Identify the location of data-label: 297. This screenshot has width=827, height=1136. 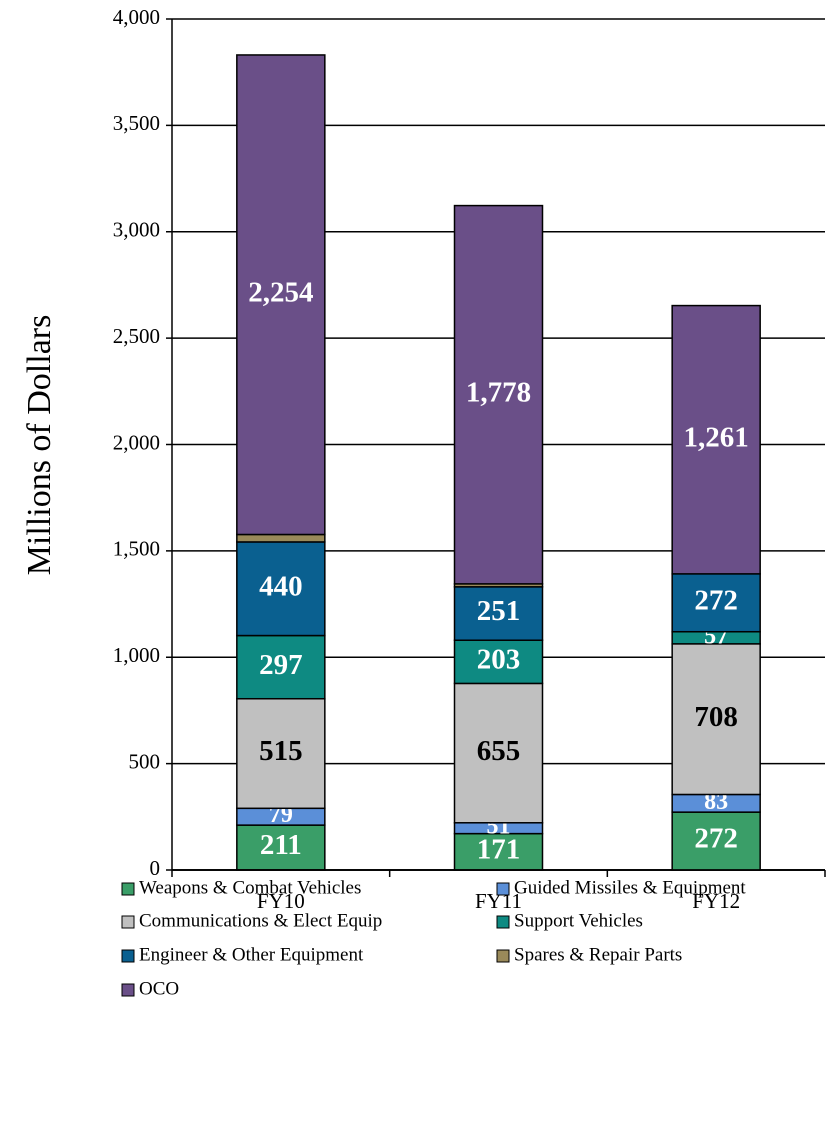
(281, 665).